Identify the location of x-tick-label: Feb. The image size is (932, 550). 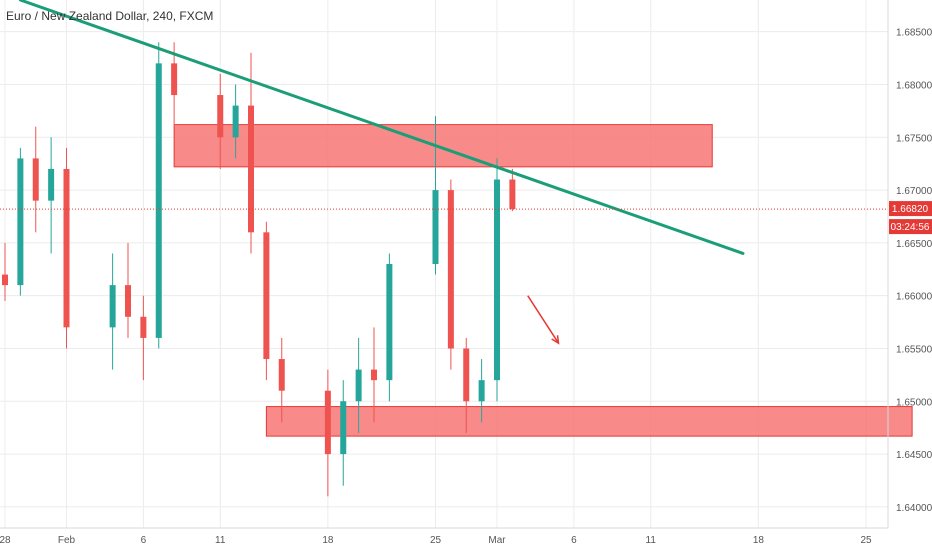
(67, 540).